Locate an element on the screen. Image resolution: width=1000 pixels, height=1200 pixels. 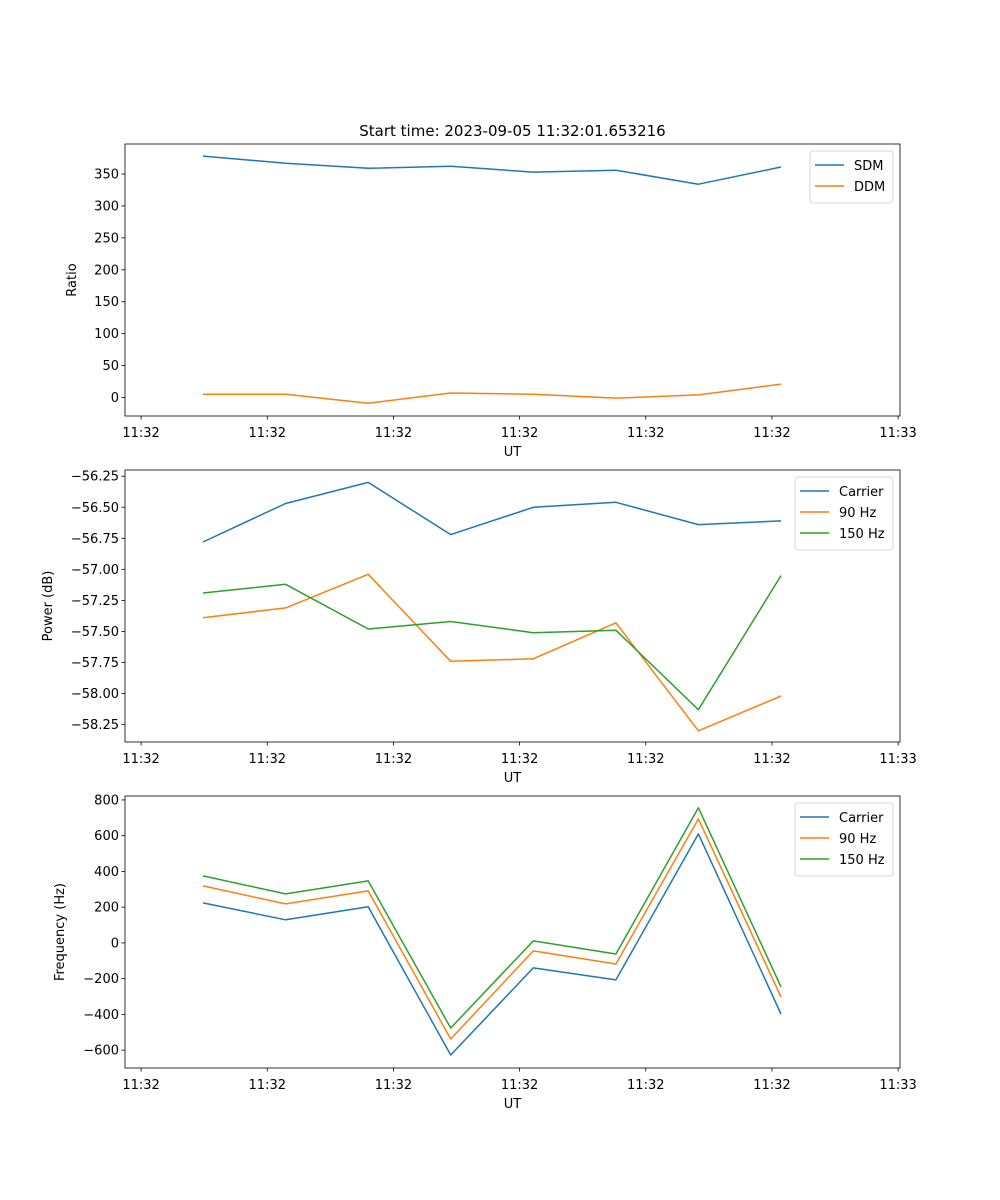
y-tick-label: 250 is located at coordinates (106, 238).